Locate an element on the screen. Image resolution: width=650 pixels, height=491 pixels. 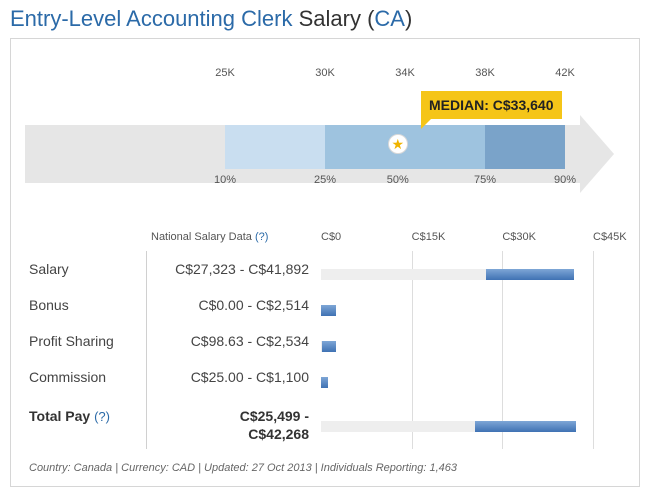
row-label-text: Salary is located at coordinates (49, 269).